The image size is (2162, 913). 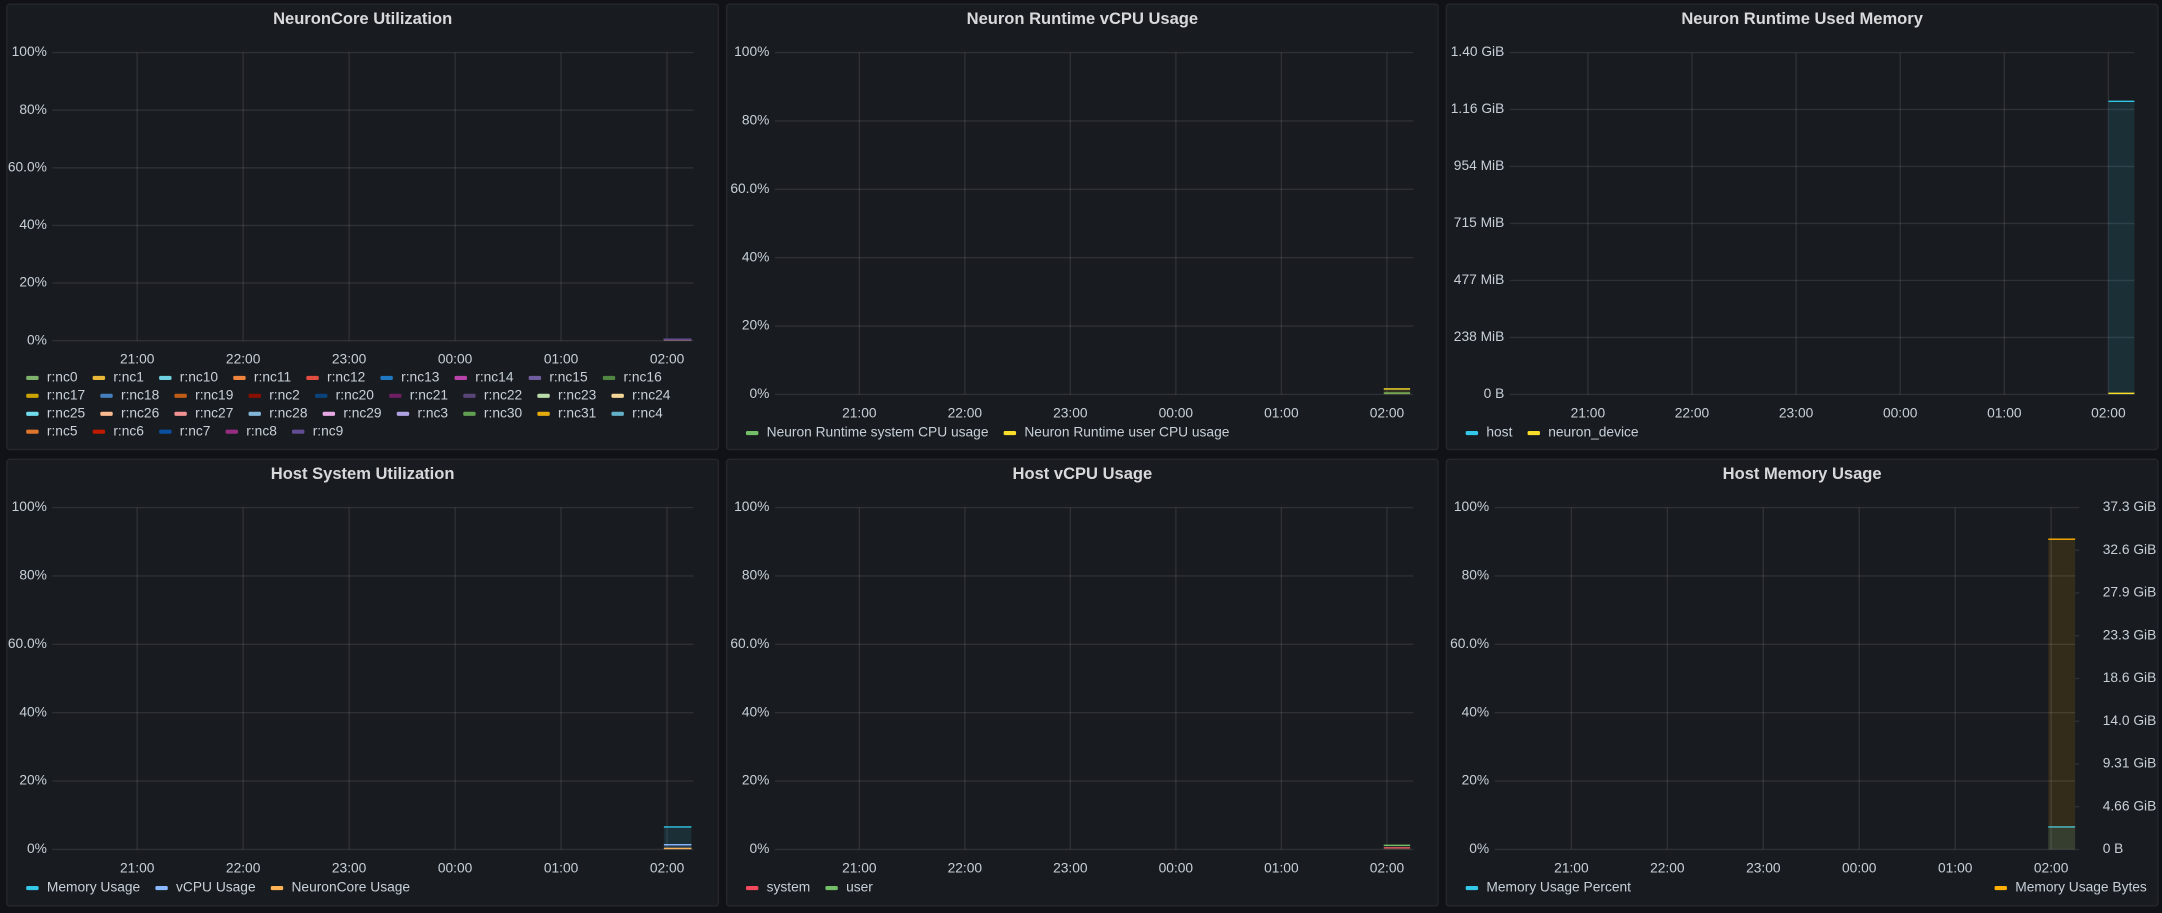 I want to click on legend-label: r:nc15, so click(x=568, y=377).